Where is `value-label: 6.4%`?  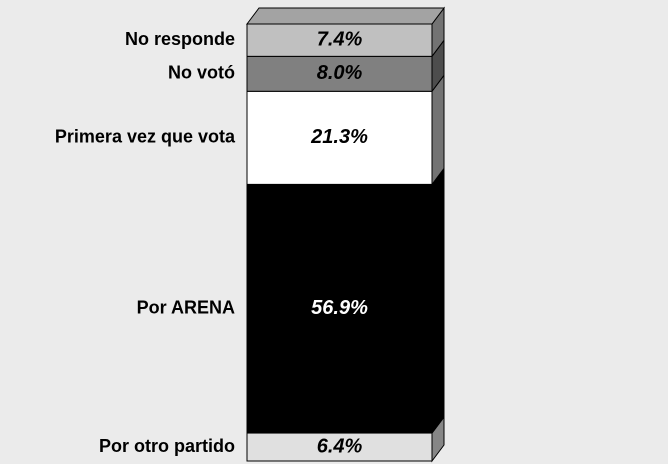 value-label: 6.4% is located at coordinates (340, 446).